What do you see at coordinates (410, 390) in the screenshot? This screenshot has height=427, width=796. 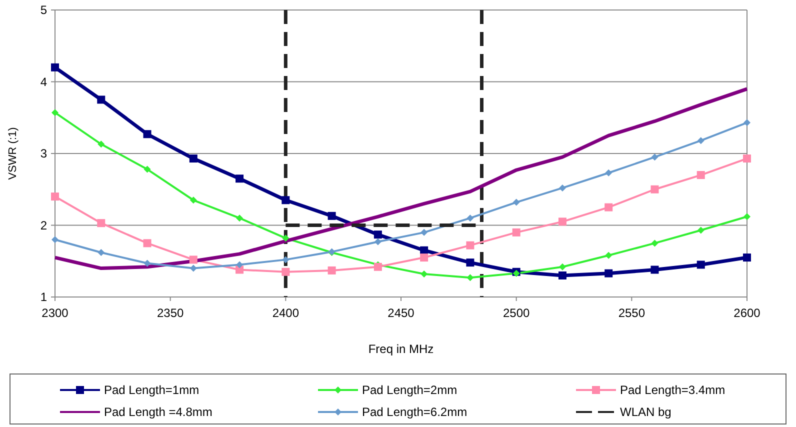 I see `legend-label: Pad Length=2mm` at bounding box center [410, 390].